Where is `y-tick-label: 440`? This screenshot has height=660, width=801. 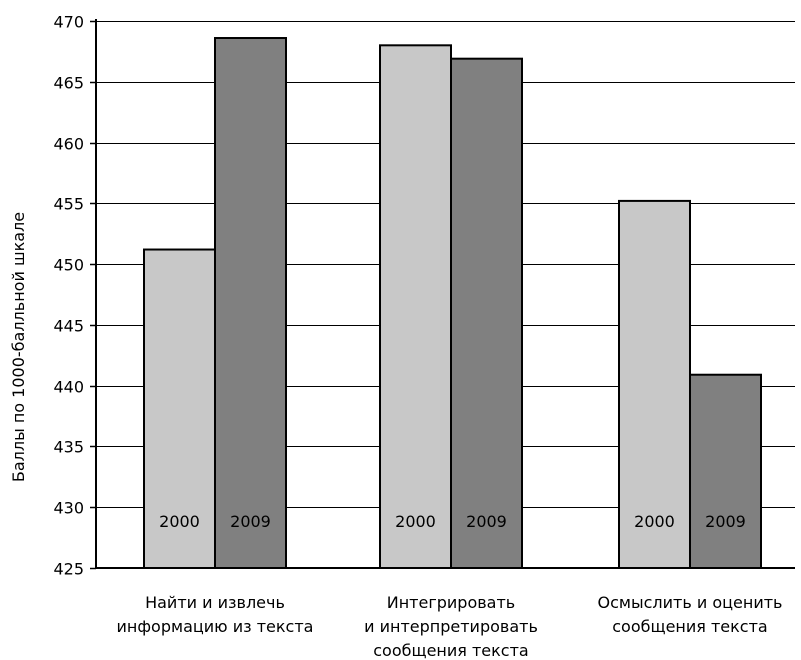
y-tick-label: 440 is located at coordinates (68, 387).